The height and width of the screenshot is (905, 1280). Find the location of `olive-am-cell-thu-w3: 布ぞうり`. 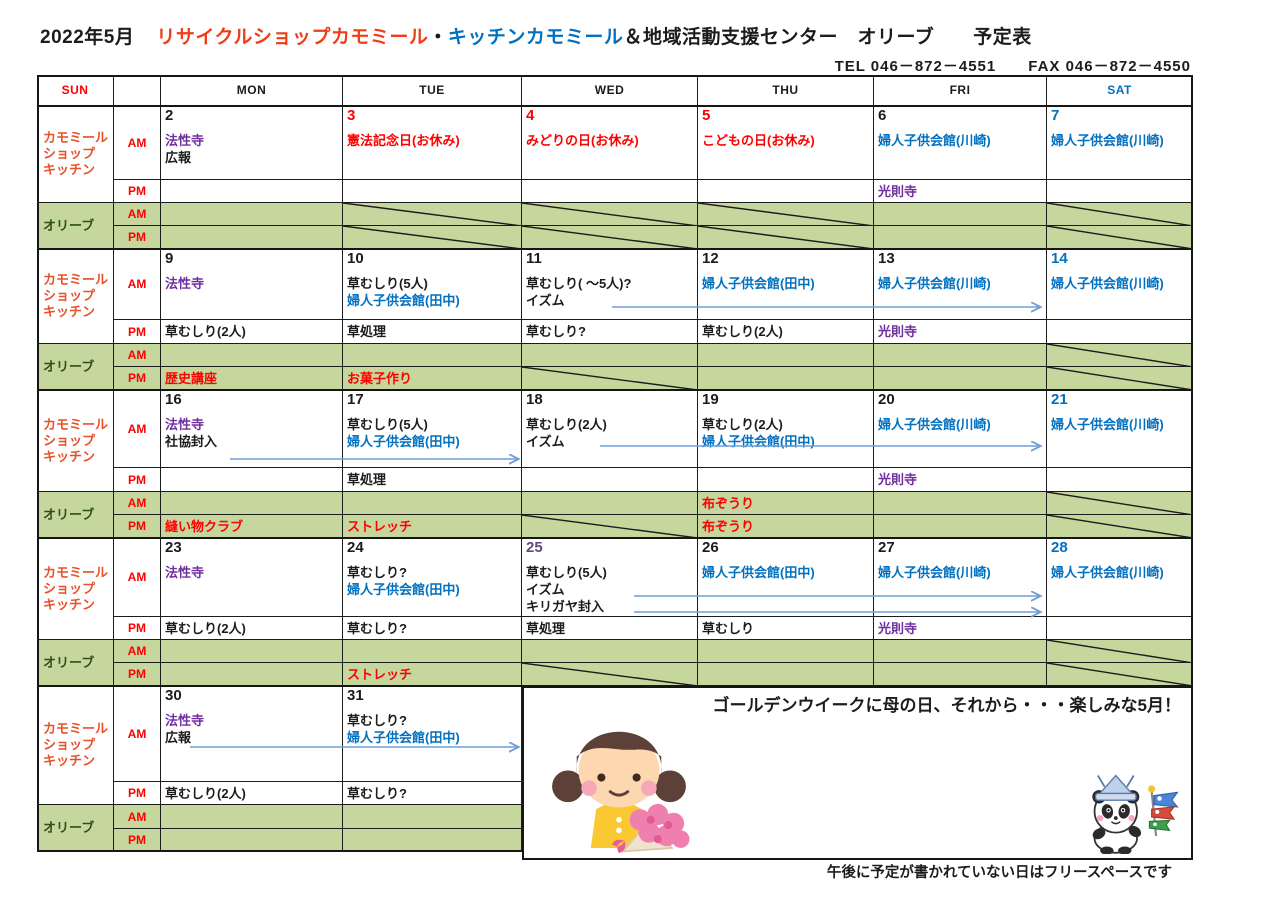

olive-am-cell-thu-w3: 布ぞうり is located at coordinates (786, 503).